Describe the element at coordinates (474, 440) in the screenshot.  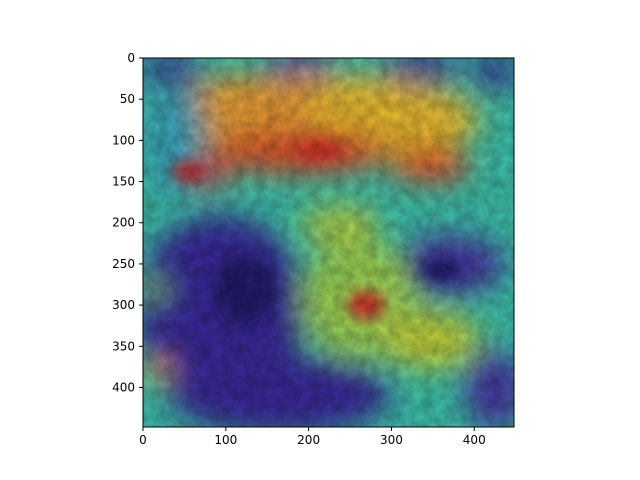
I see `x-tick-label: 400` at that location.